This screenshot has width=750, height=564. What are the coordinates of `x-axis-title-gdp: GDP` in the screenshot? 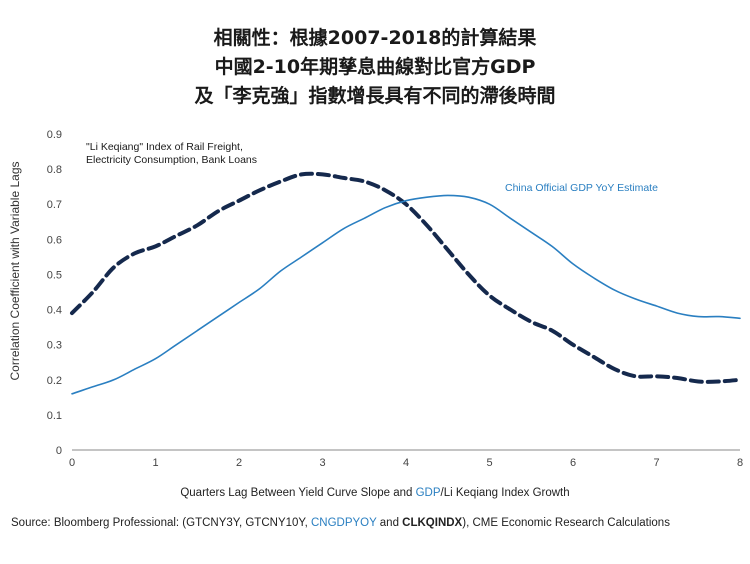 It's located at (428, 493).